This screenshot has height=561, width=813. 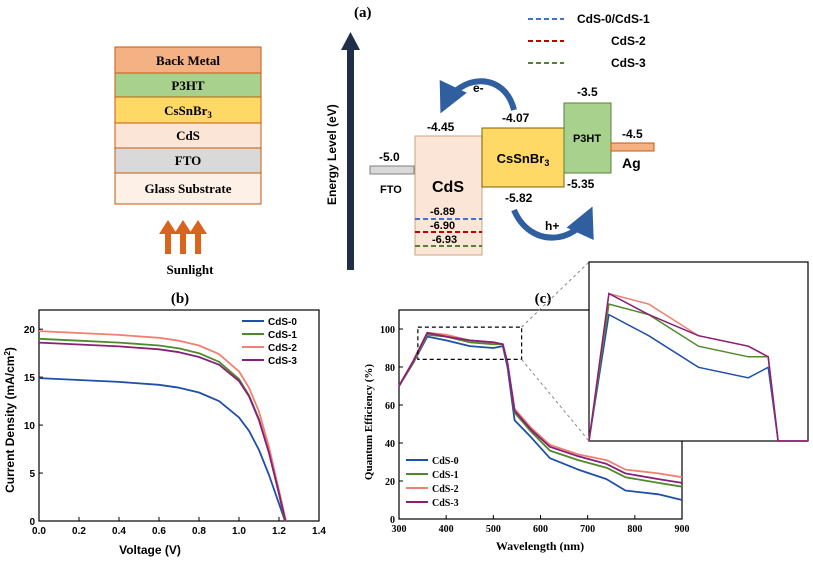 I want to click on qe-xtick-label: 500, so click(x=493, y=529).